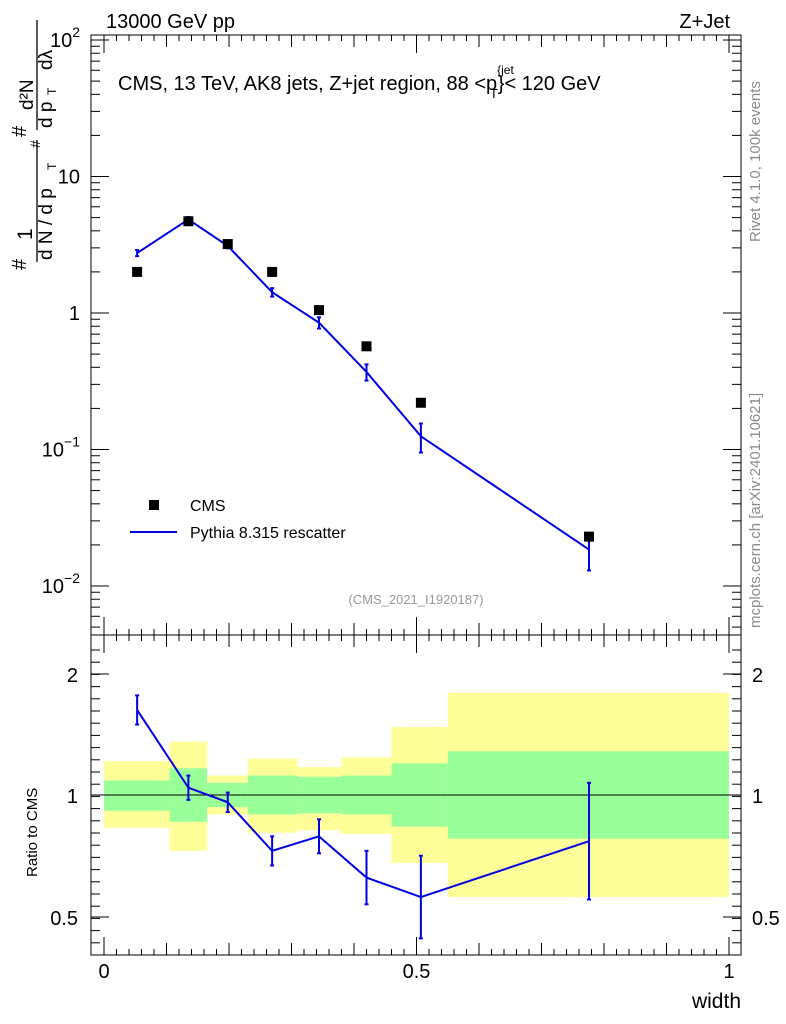 Image resolution: width=786 pixels, height=1024 pixels. What do you see at coordinates (415, 599) in the screenshot?
I see `analysis-reference: (CMS_2021_I1920187)` at bounding box center [415, 599].